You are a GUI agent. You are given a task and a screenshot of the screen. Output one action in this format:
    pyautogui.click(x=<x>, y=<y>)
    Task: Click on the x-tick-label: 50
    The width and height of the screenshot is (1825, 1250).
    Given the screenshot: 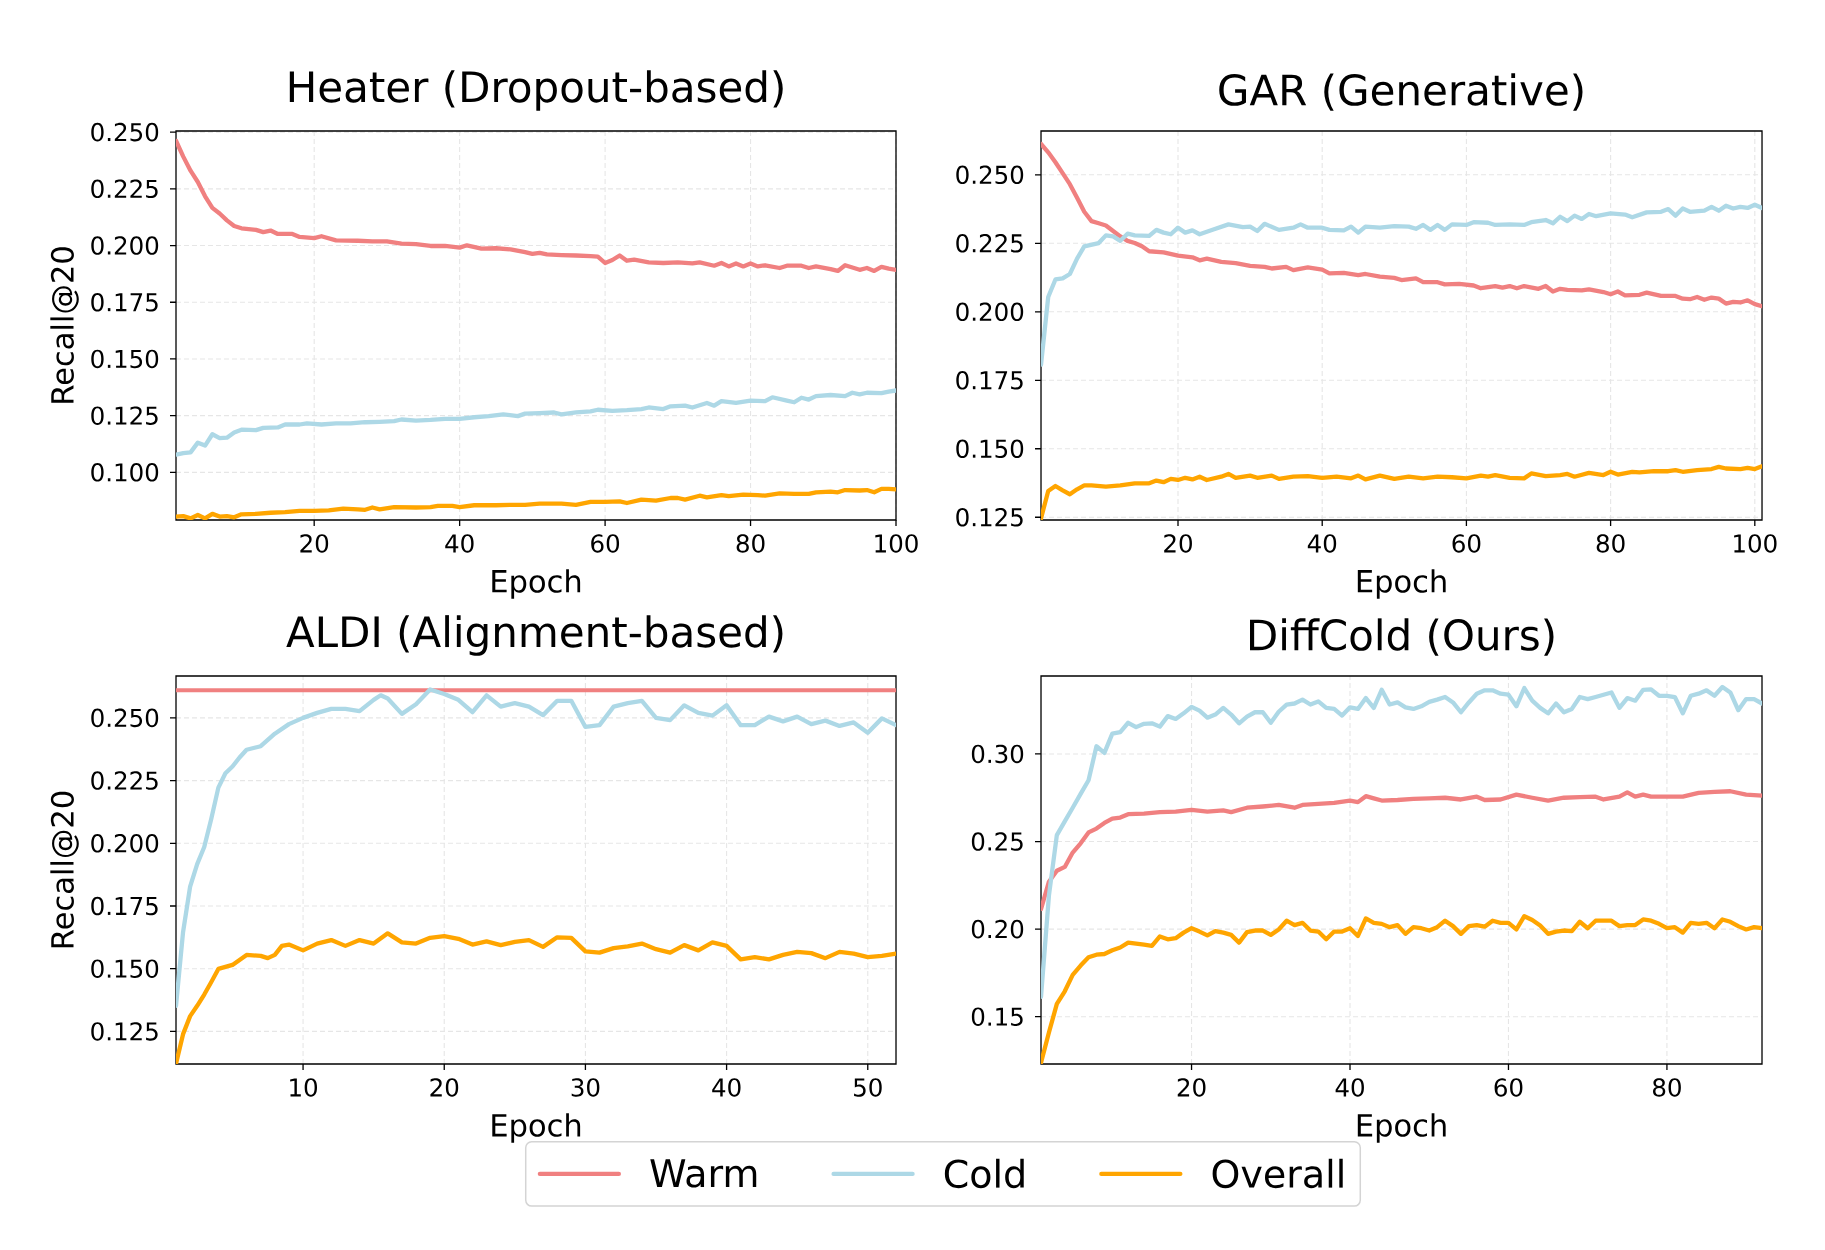 What is the action you would take?
    pyautogui.click(x=868, y=1087)
    